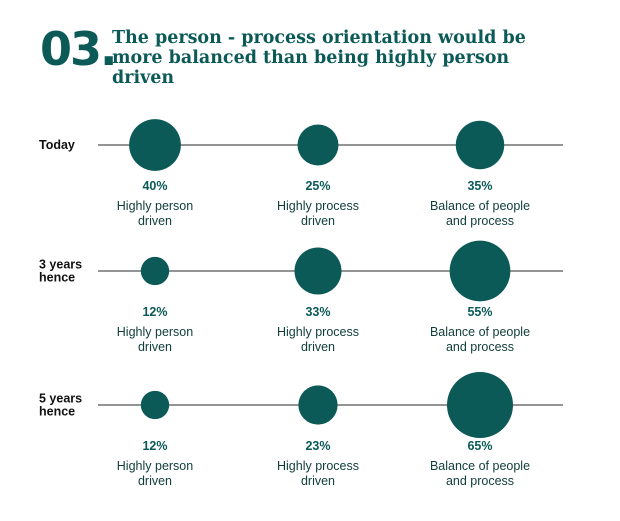 Image resolution: width=620 pixels, height=521 pixels. Describe the element at coordinates (479, 446) in the screenshot. I see `value-label: 65%` at that location.